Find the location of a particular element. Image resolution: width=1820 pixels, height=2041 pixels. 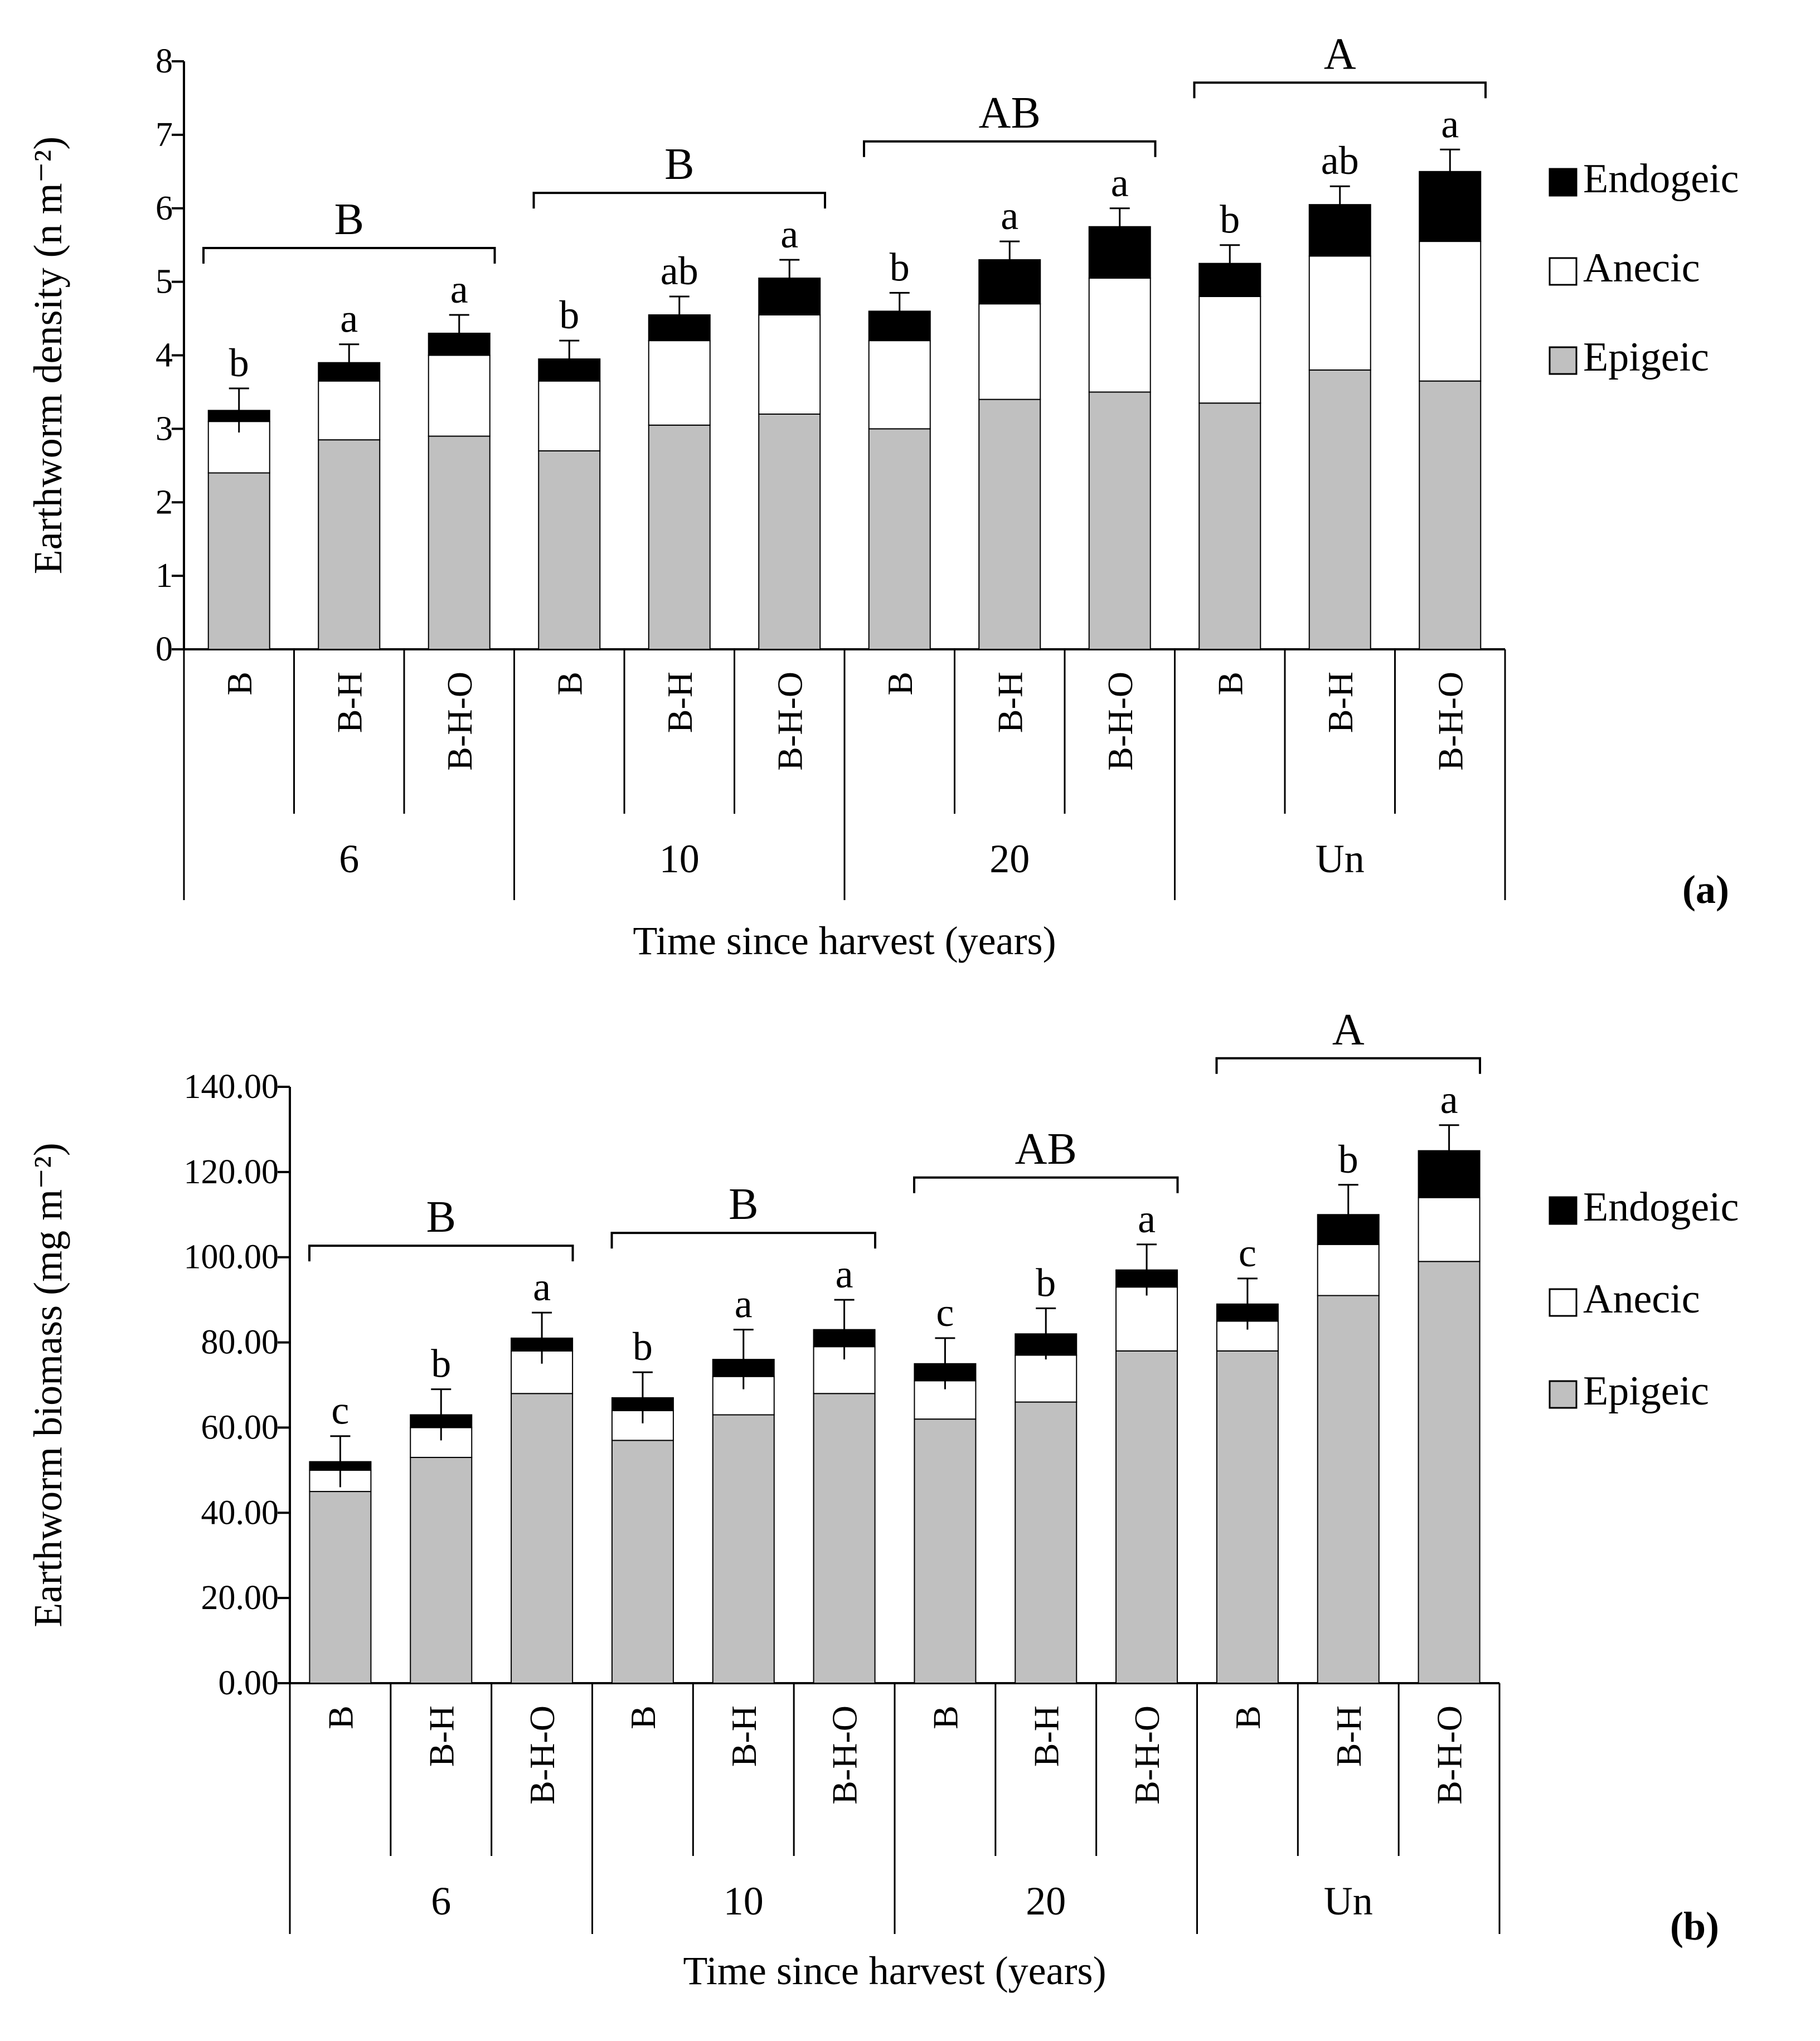

y-tick-label: 80.00 is located at coordinates (240, 1343).